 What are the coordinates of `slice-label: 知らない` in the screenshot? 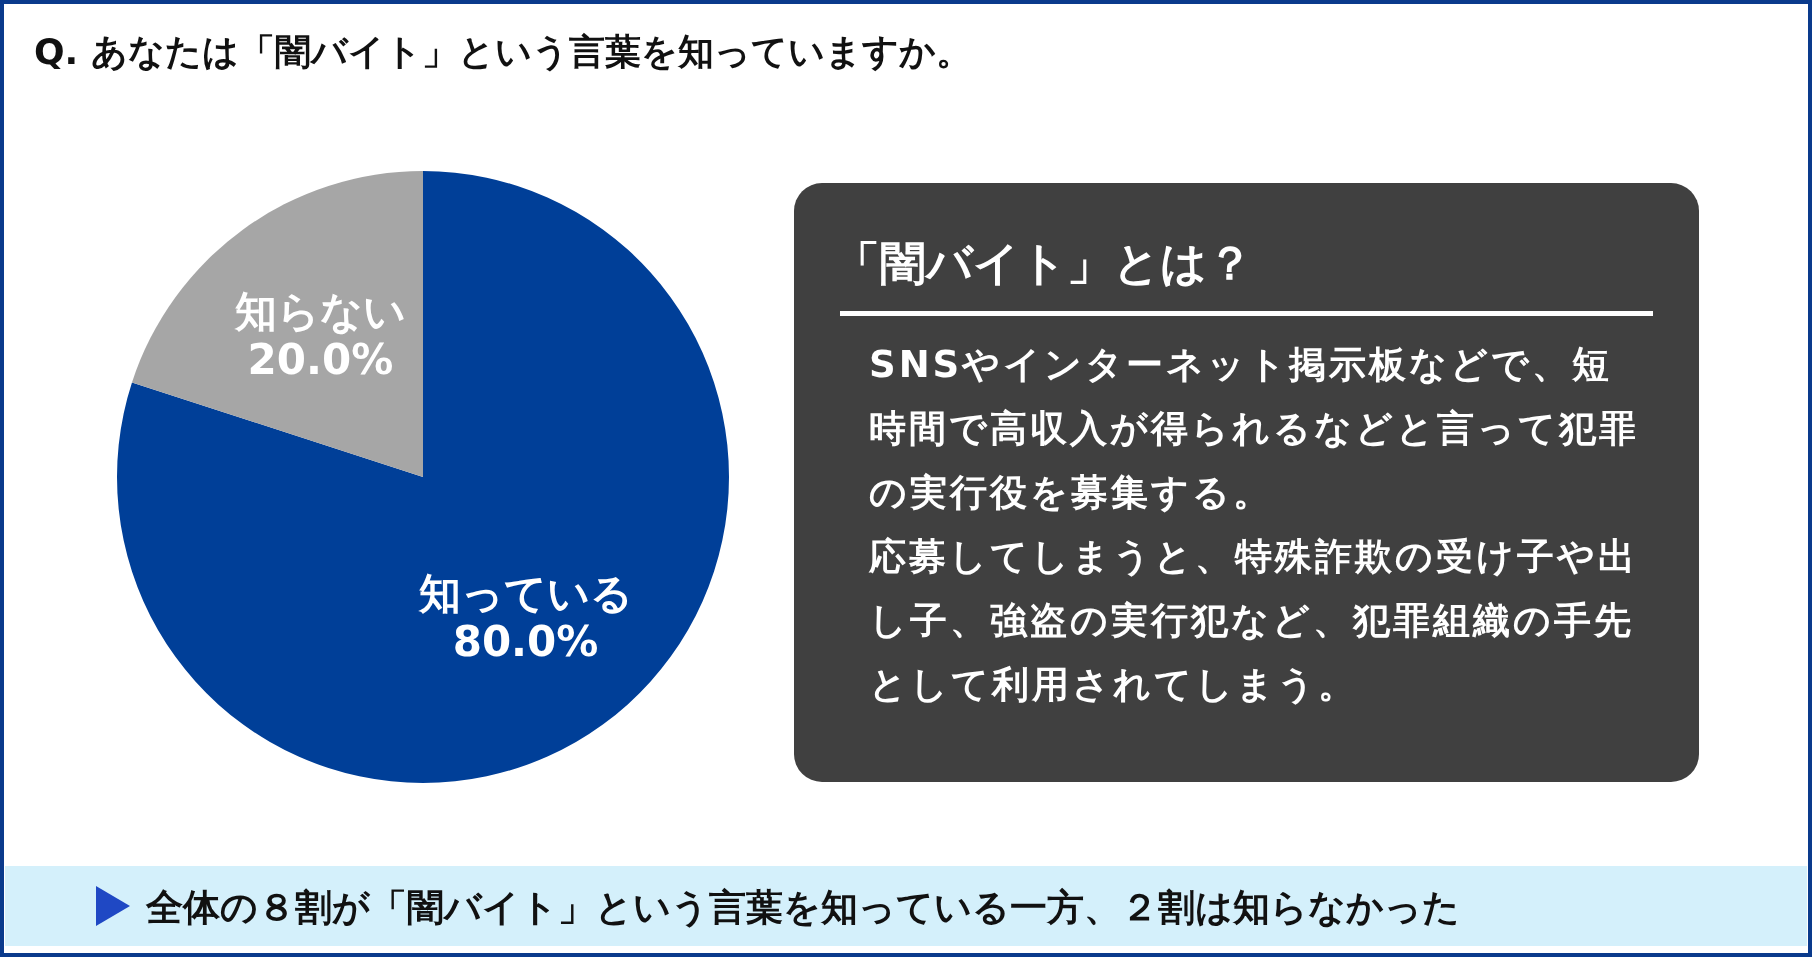 It's located at (320, 311).